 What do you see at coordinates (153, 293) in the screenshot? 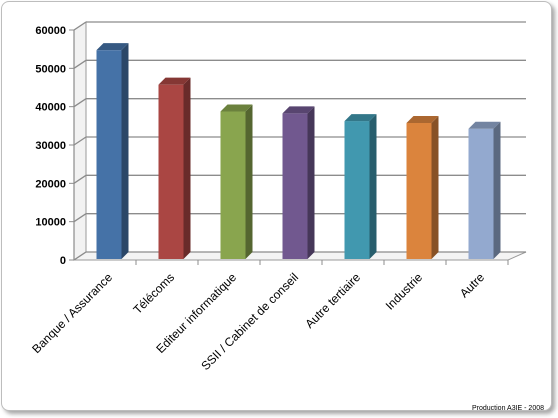
I see `x-tick-label: Télécoms` at bounding box center [153, 293].